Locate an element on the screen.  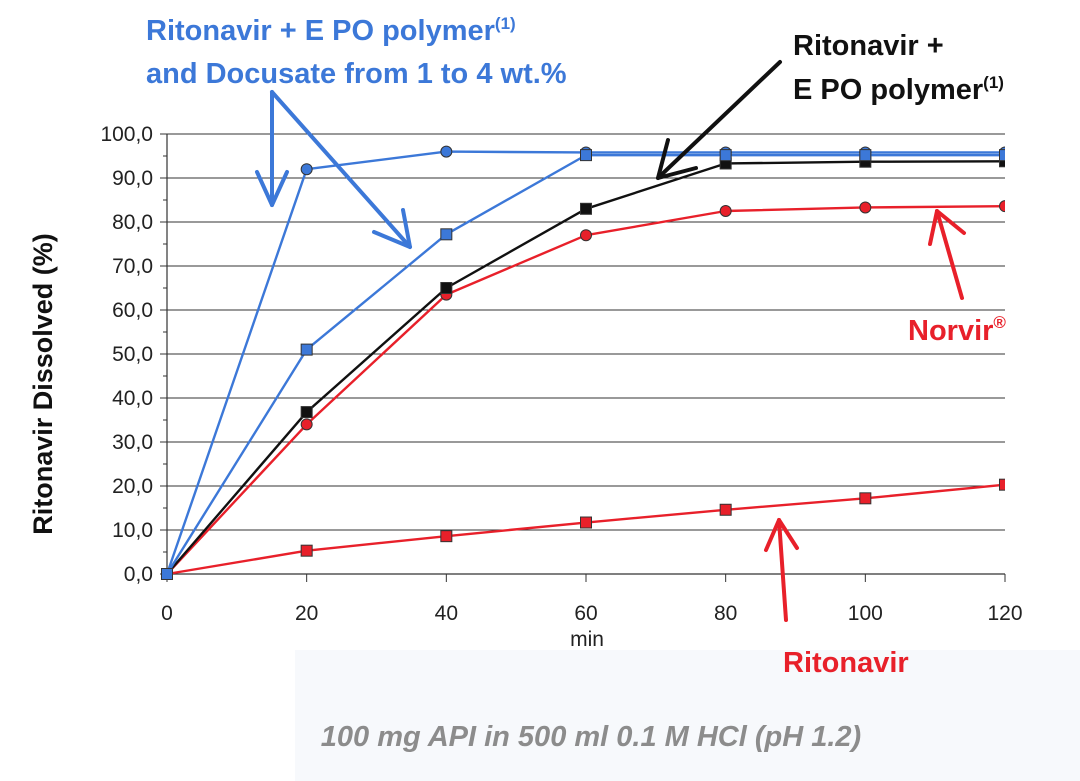
y-tick-label: 0,0 is located at coordinates (138, 574).